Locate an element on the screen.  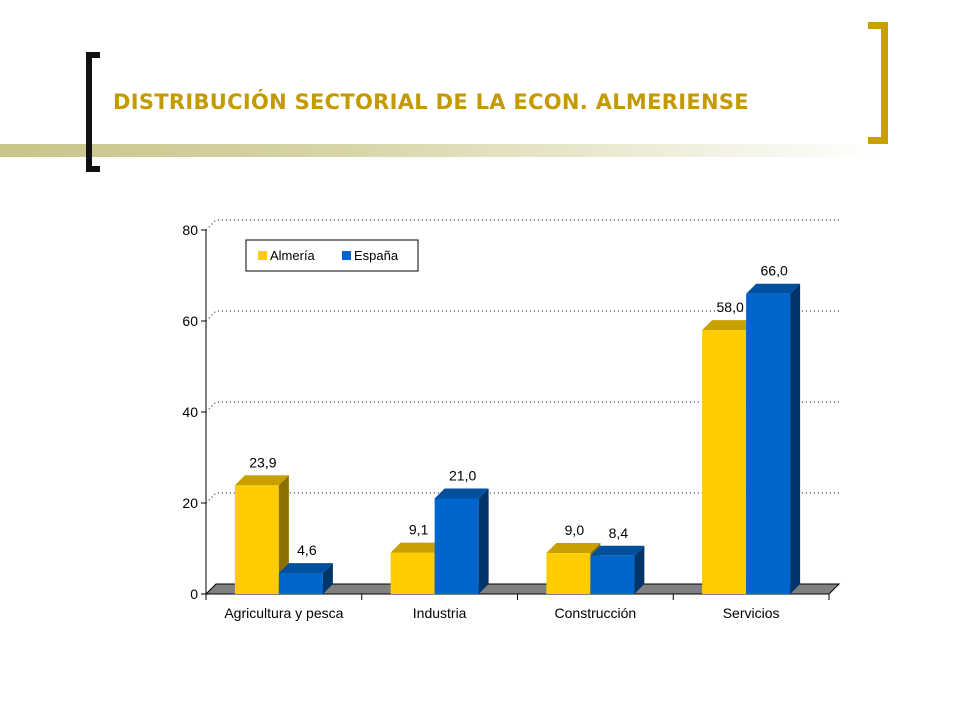
data-label: 8,4 is located at coordinates (619, 533).